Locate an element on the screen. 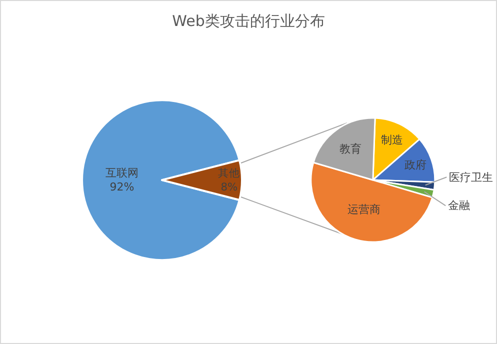 This screenshot has width=497, height=344. slice-label: 制造 is located at coordinates (391, 139).